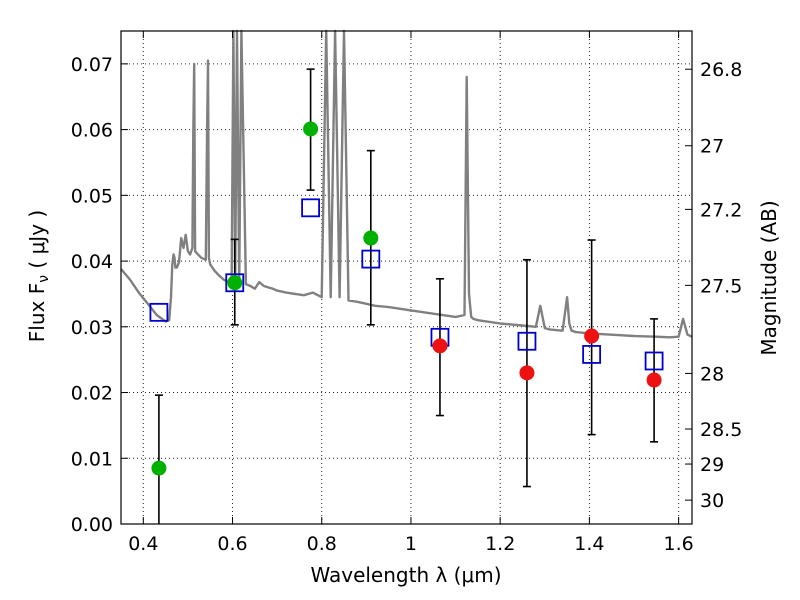  I want to click on x-tick-label: 1.2, so click(500, 544).